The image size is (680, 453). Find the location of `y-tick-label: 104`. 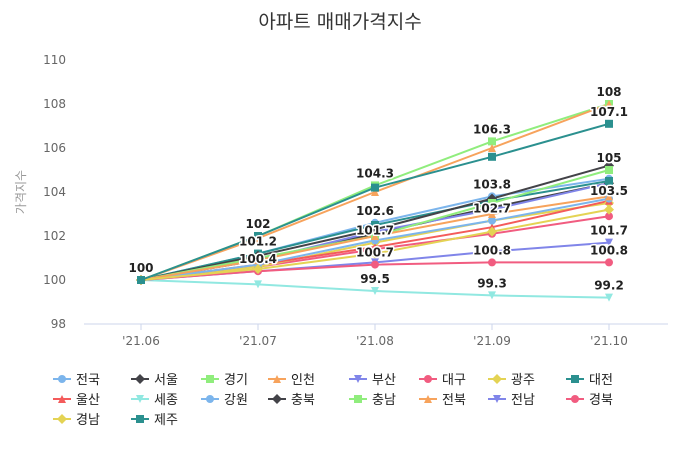

y-tick-label: 104 is located at coordinates (54, 192).